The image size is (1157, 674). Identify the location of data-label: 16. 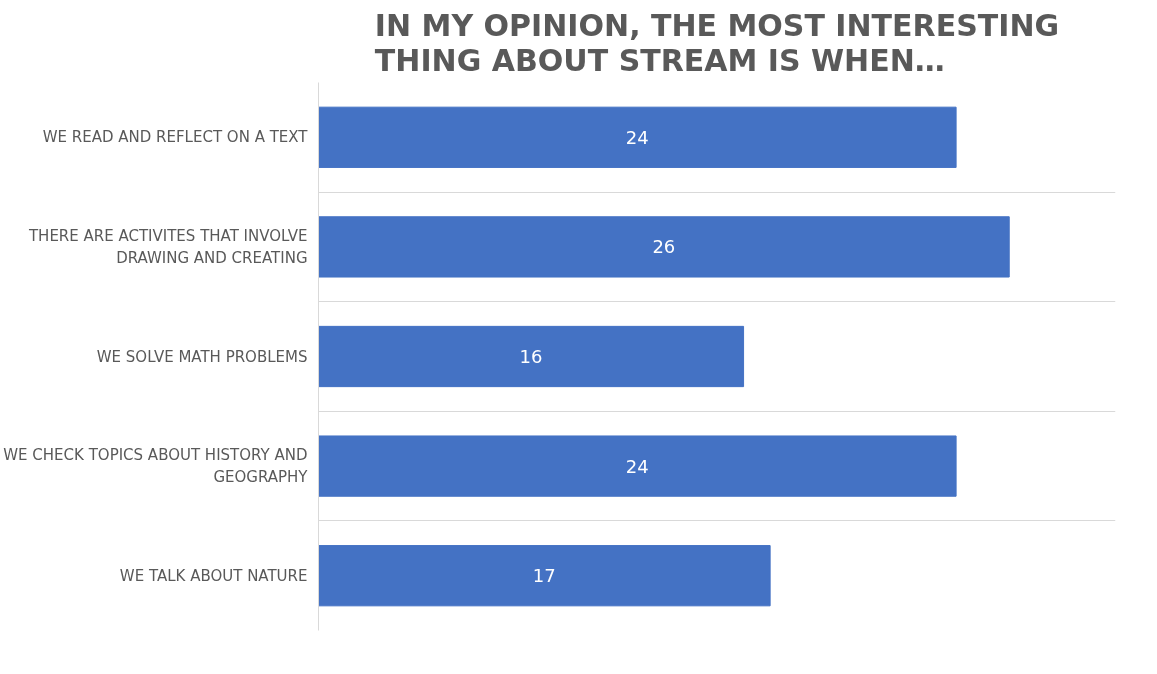
(531, 356).